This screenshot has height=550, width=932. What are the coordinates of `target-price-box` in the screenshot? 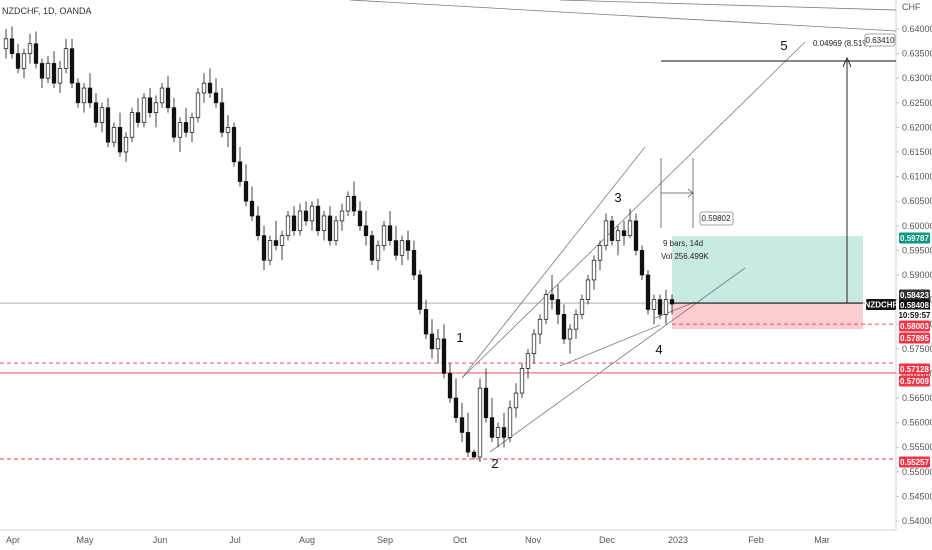 It's located at (880, 40).